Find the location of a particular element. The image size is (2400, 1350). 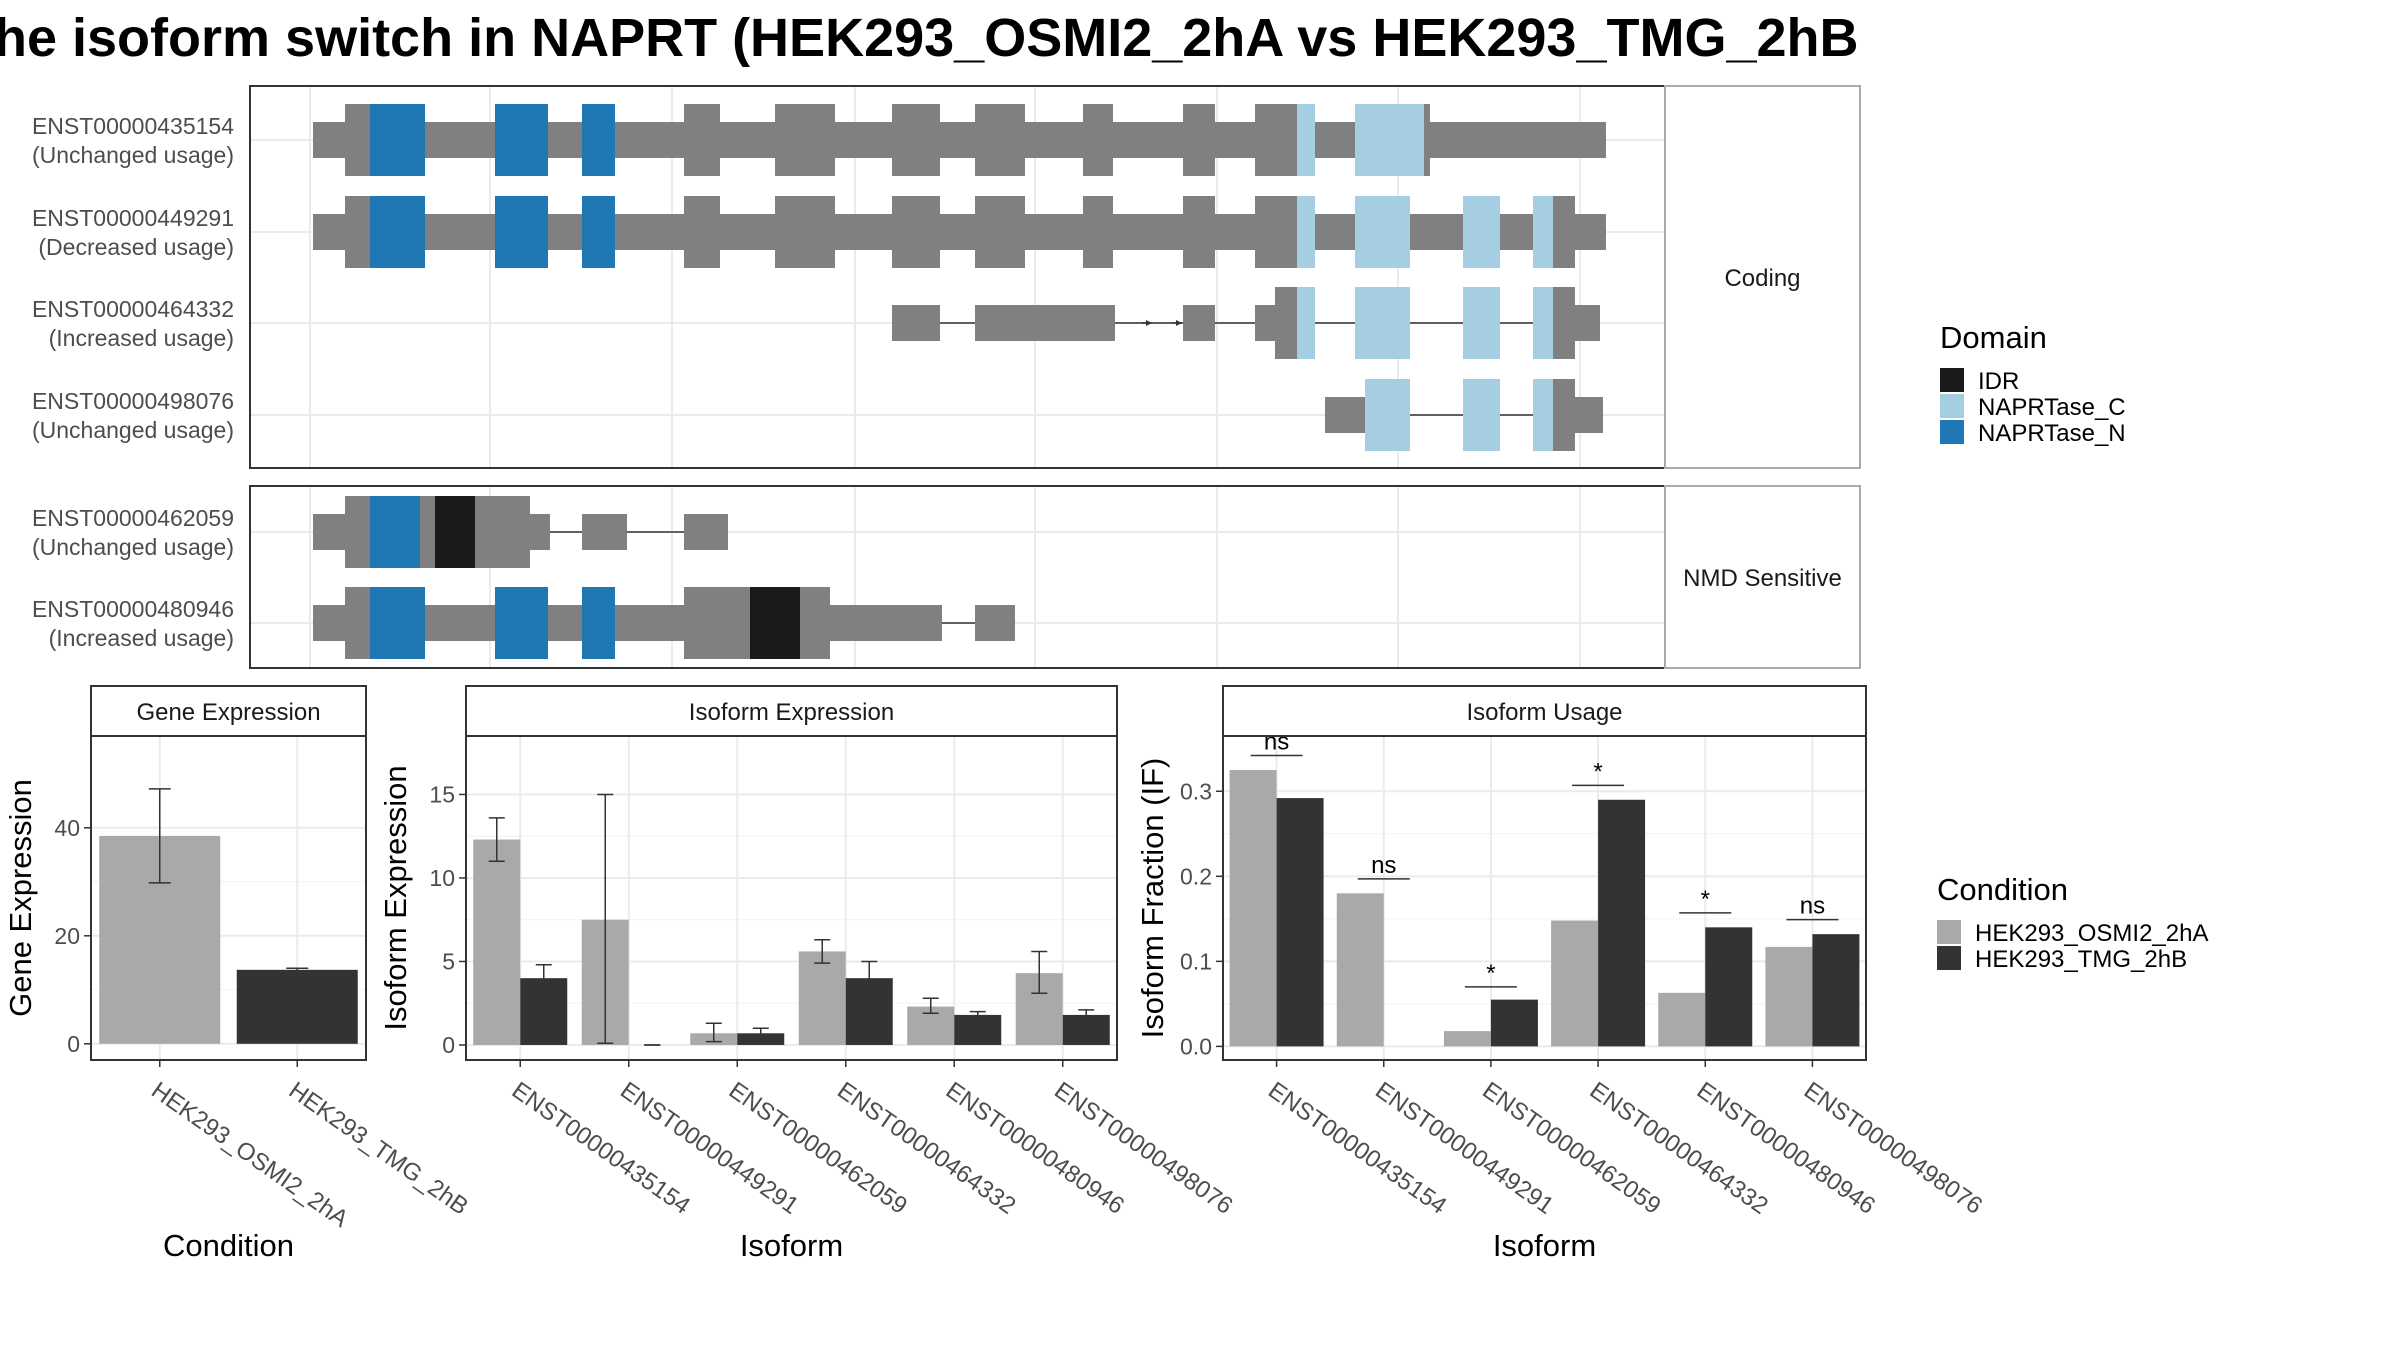

transcript-id-label: ENST00000464332 is located at coordinates (133, 309).